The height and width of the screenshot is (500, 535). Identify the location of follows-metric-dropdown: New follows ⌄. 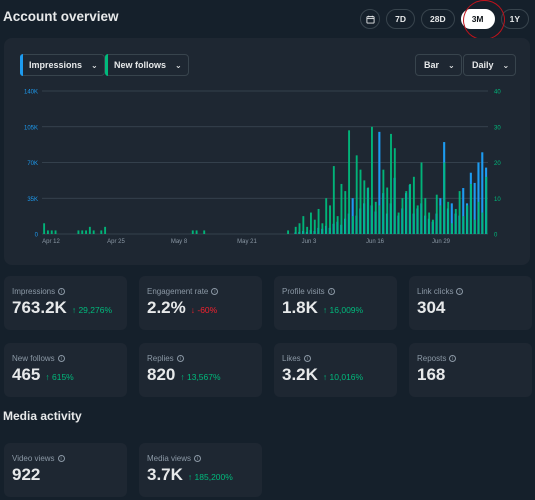
(147, 65).